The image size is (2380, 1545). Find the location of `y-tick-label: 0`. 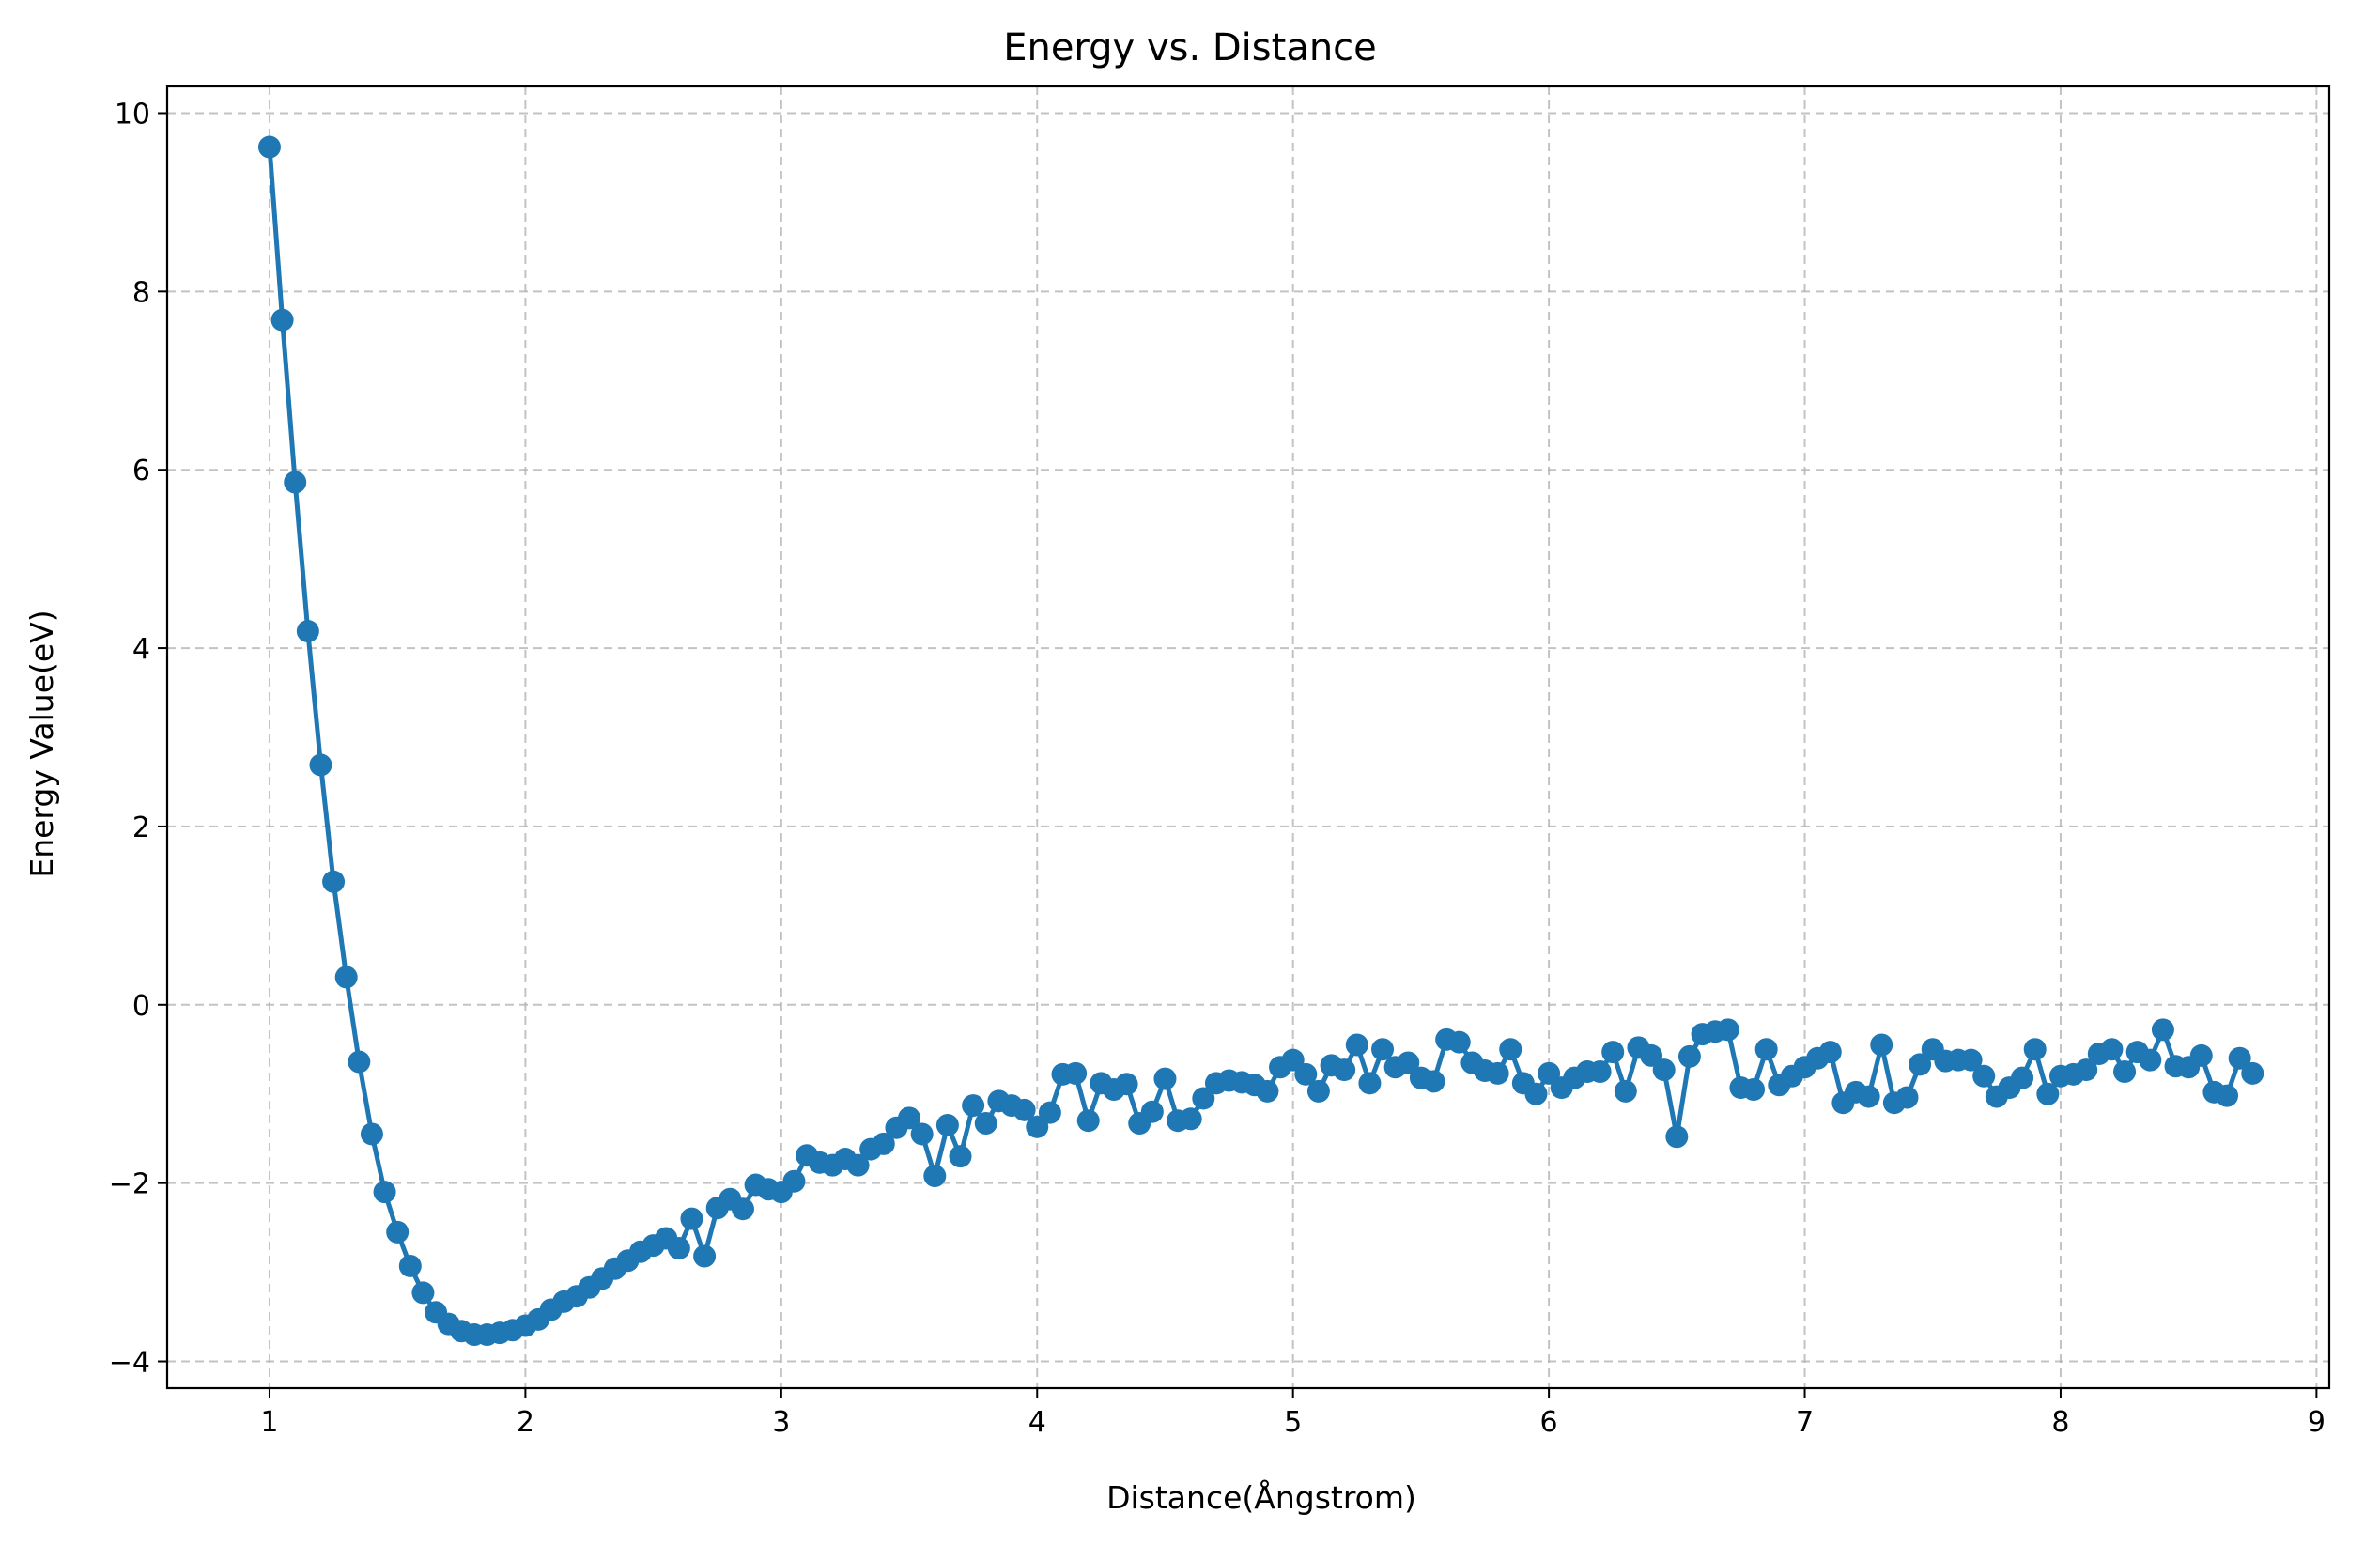

y-tick-label: 0 is located at coordinates (141, 1006).